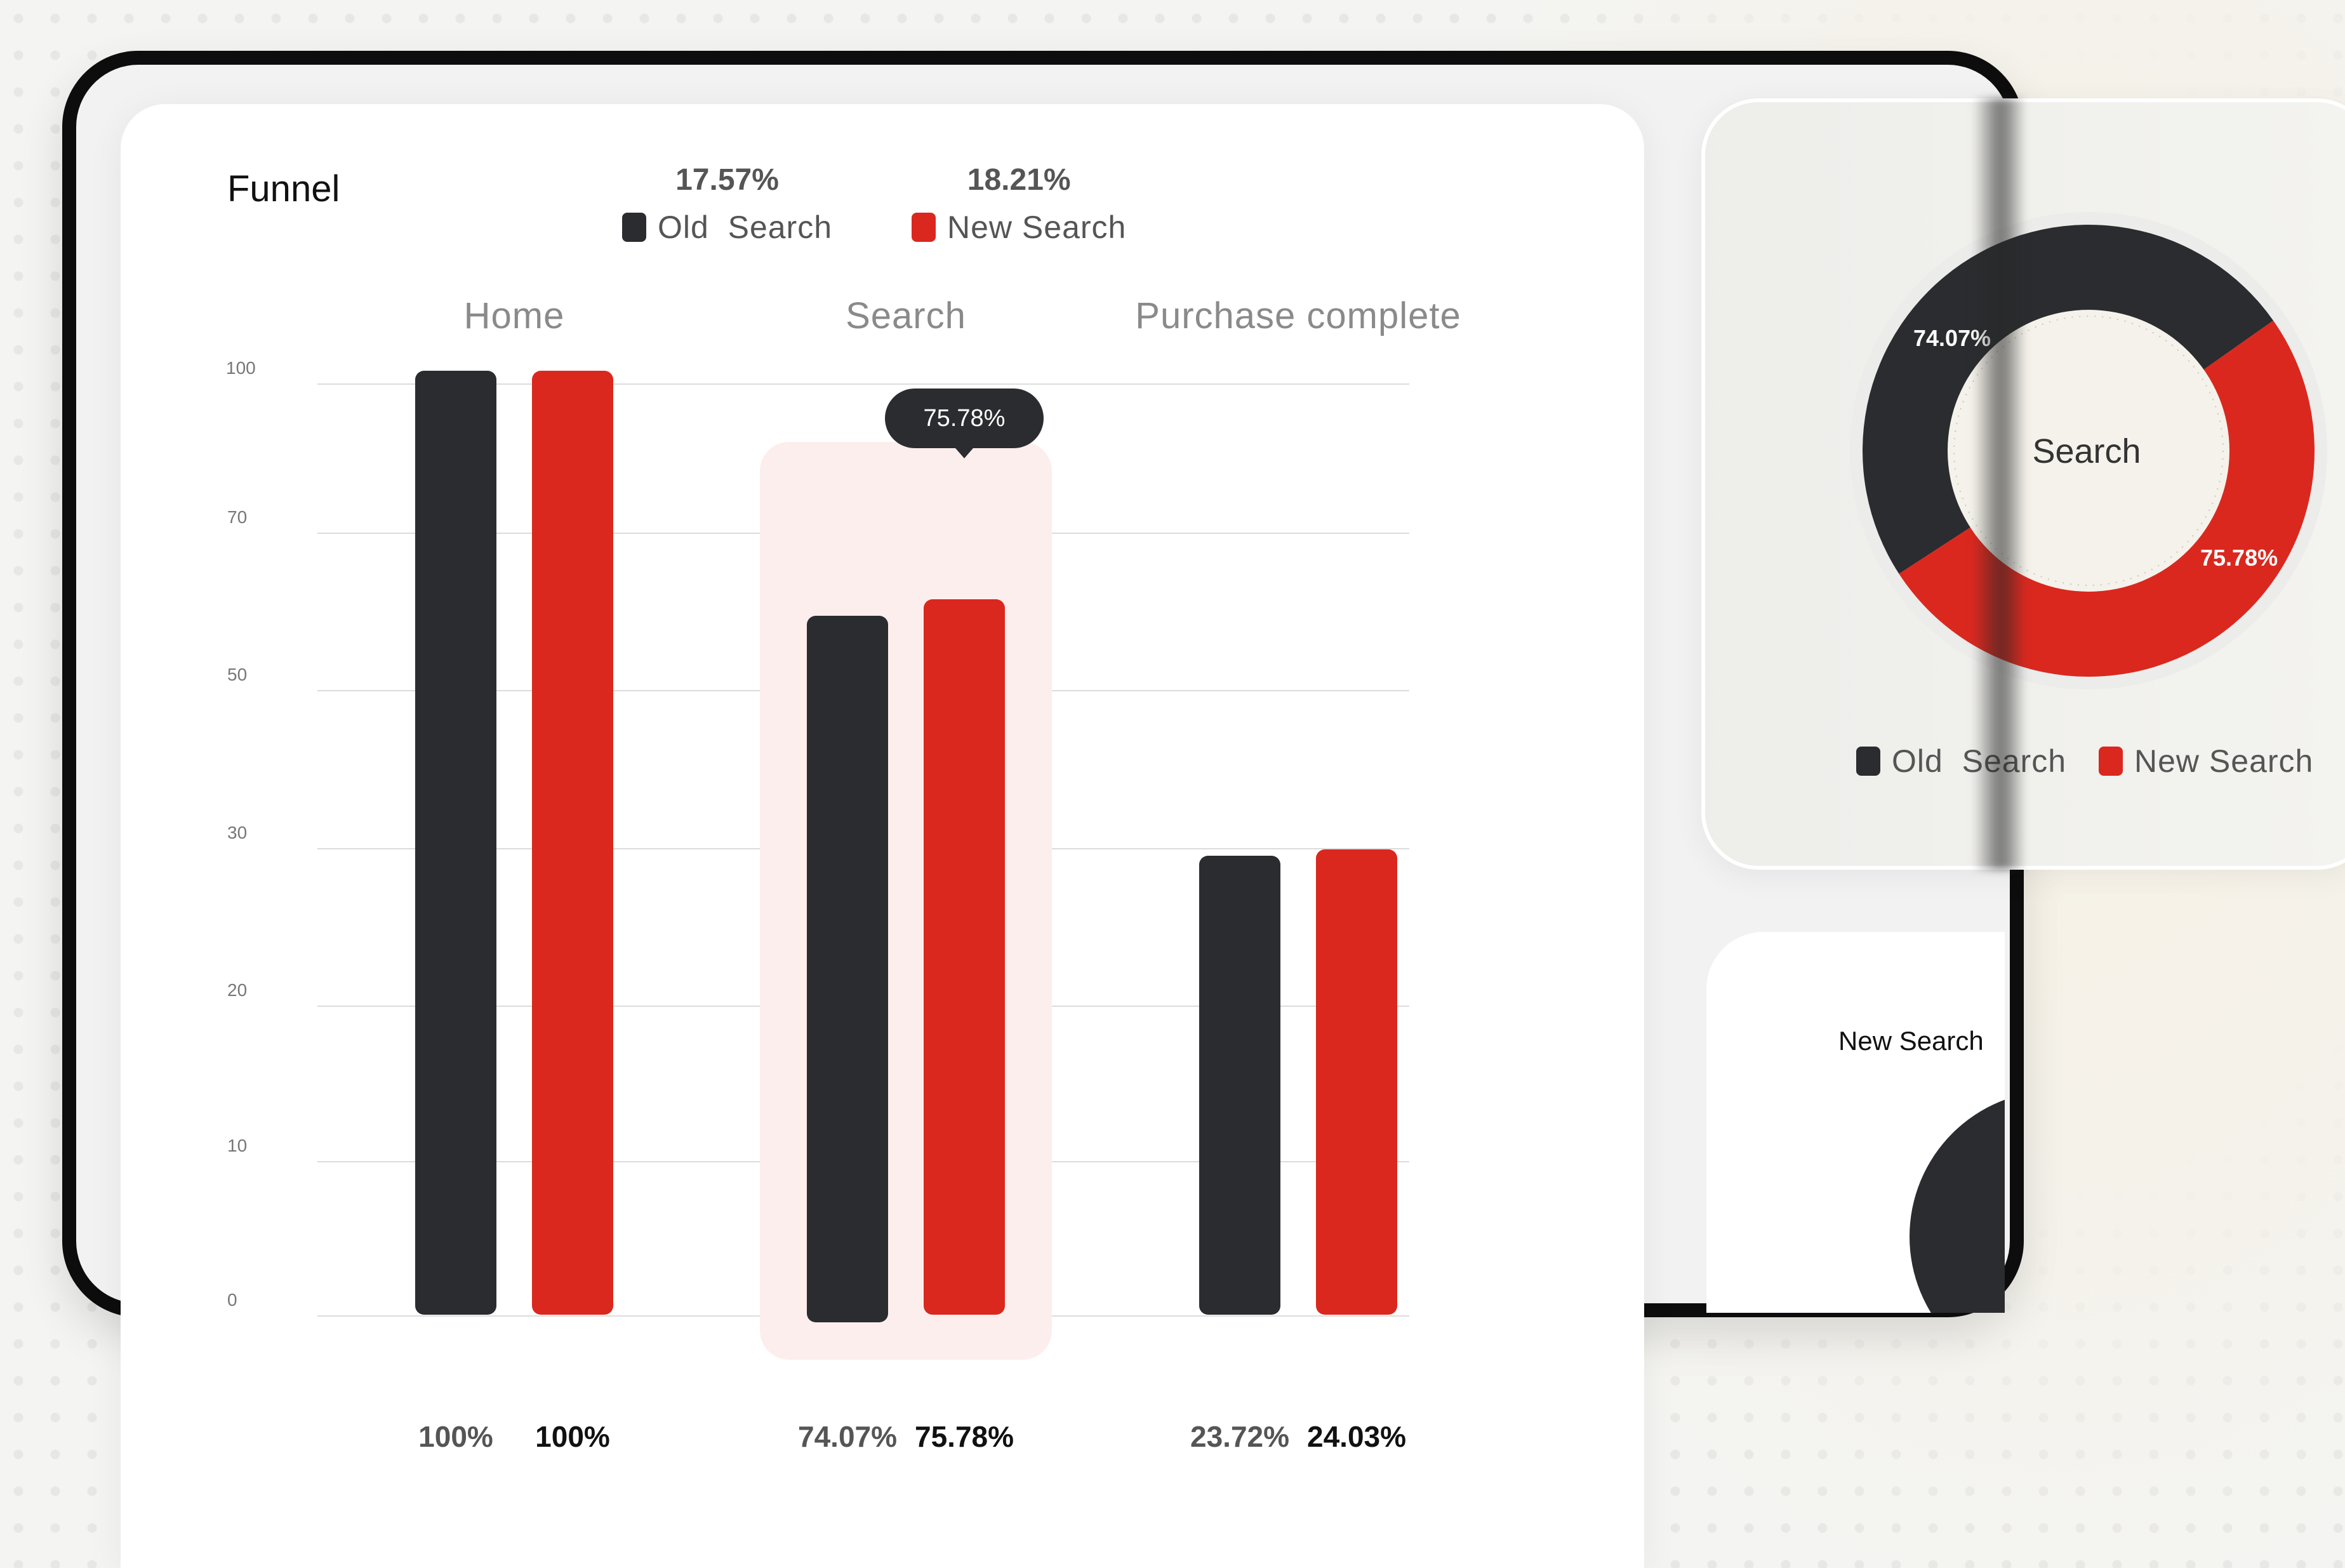 This screenshot has height=1568, width=2345. What do you see at coordinates (1958, 1202) in the screenshot?
I see `lower-card-donut-fragment` at bounding box center [1958, 1202].